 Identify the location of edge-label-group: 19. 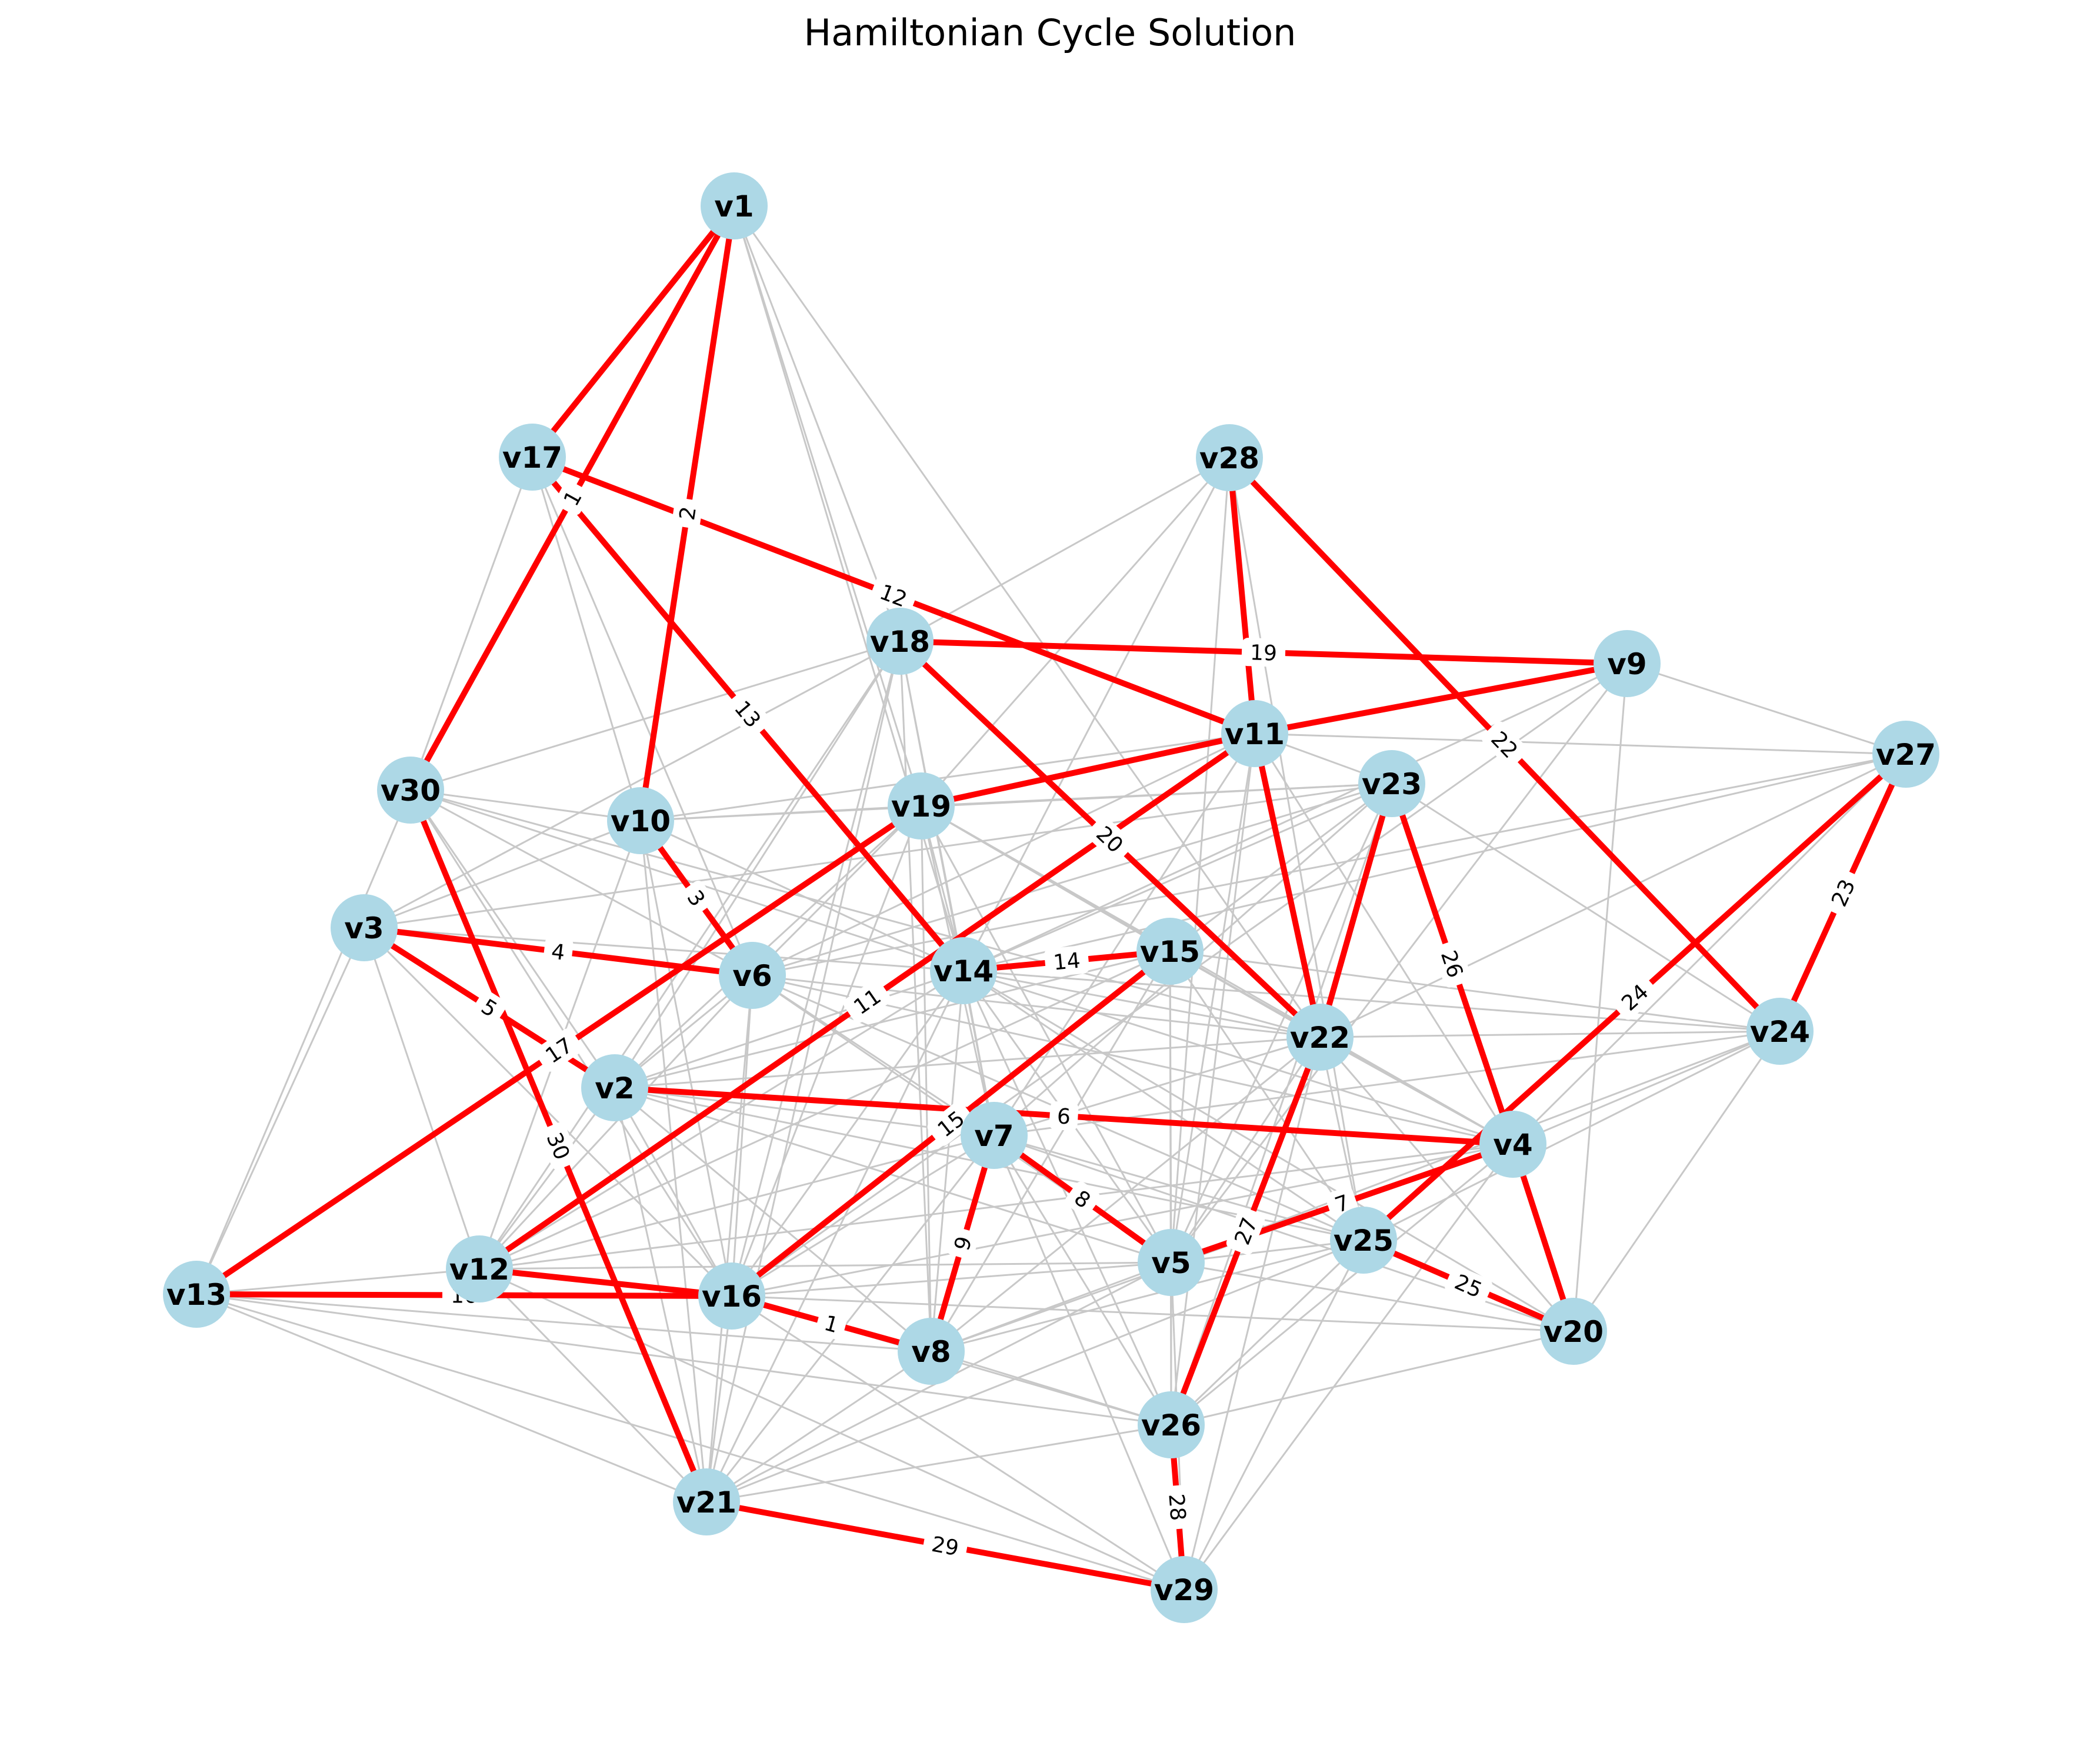
(1263, 652).